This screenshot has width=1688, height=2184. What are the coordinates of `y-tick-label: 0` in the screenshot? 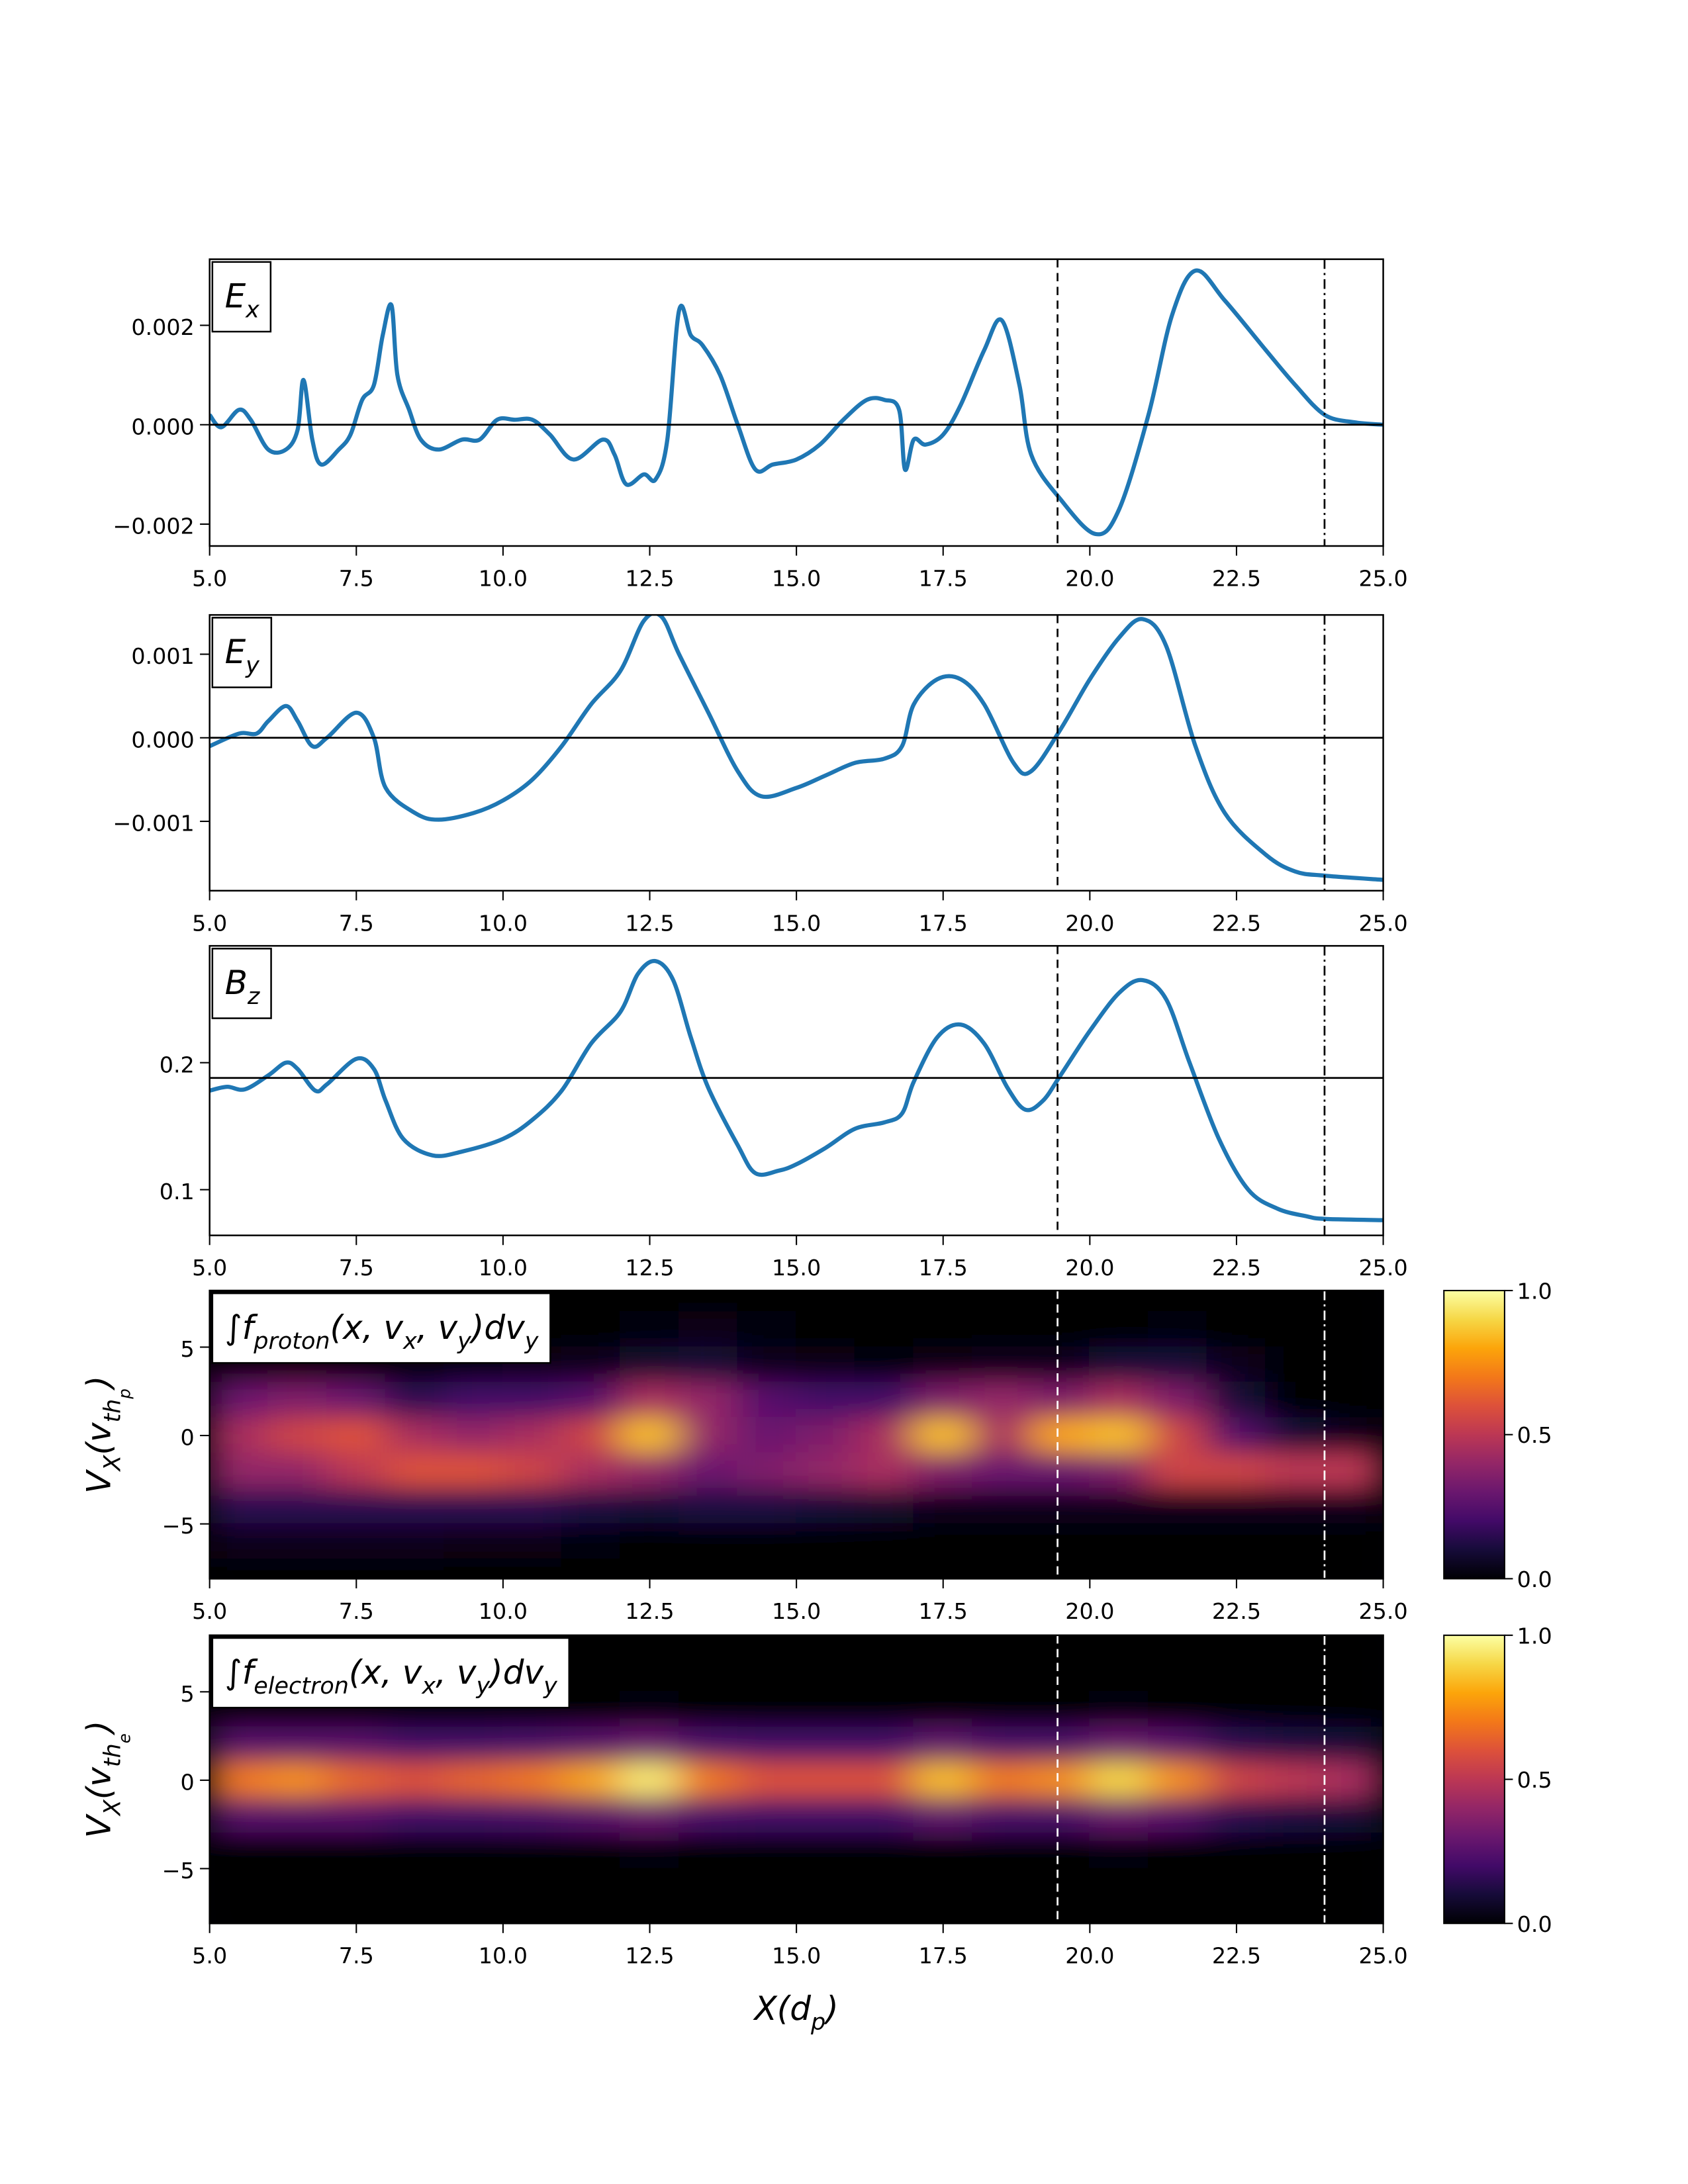 It's located at (188, 1438).